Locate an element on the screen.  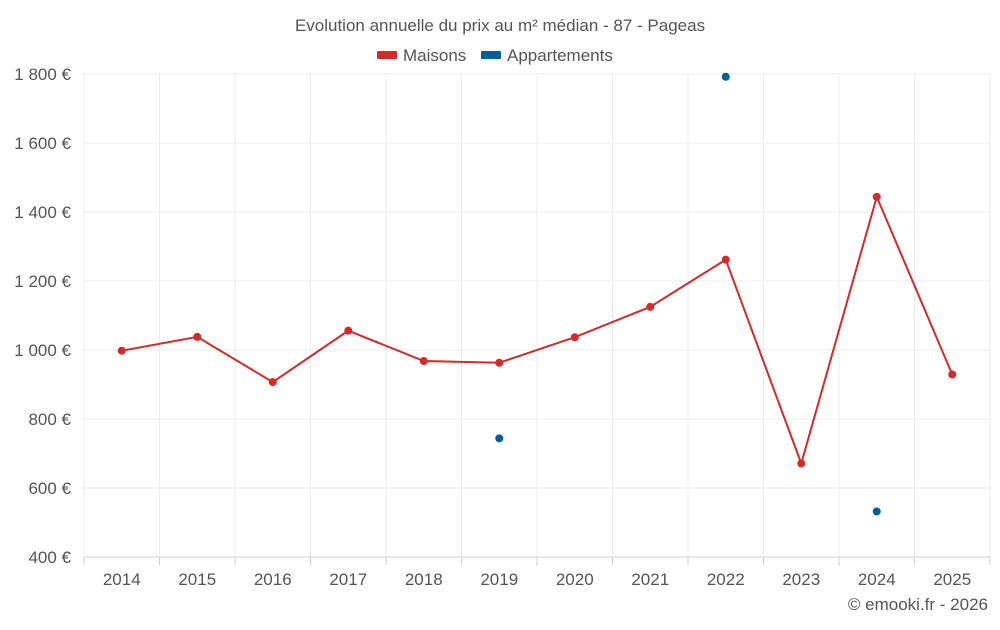
legend-item-appartements: Appartements is located at coordinates (547, 55).